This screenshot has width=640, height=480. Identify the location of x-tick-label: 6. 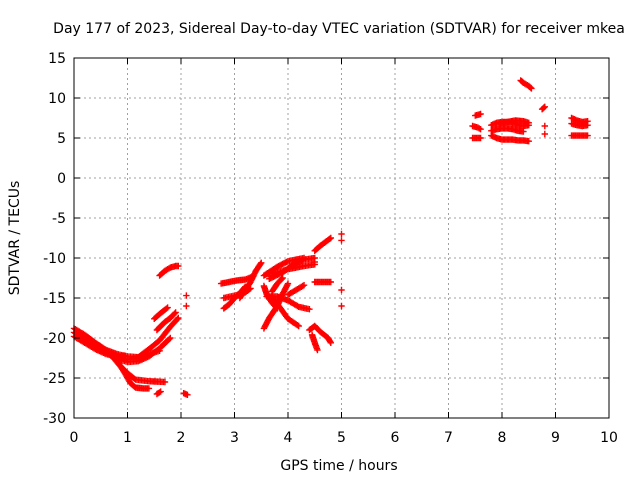
(395, 438).